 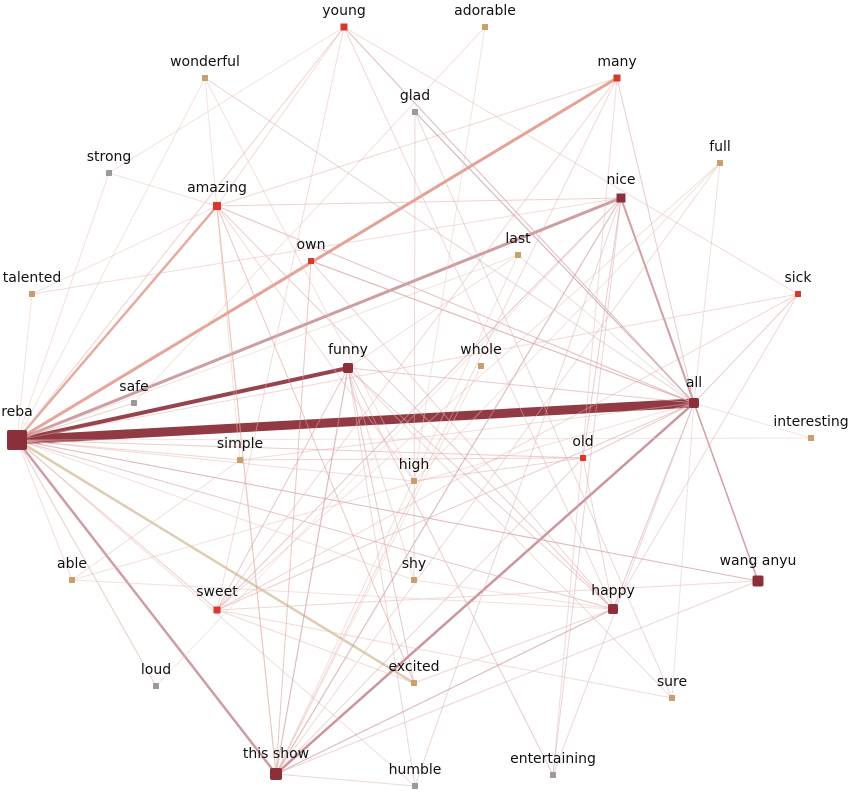 What do you see at coordinates (672, 682) in the screenshot?
I see `node-label: sure` at bounding box center [672, 682].